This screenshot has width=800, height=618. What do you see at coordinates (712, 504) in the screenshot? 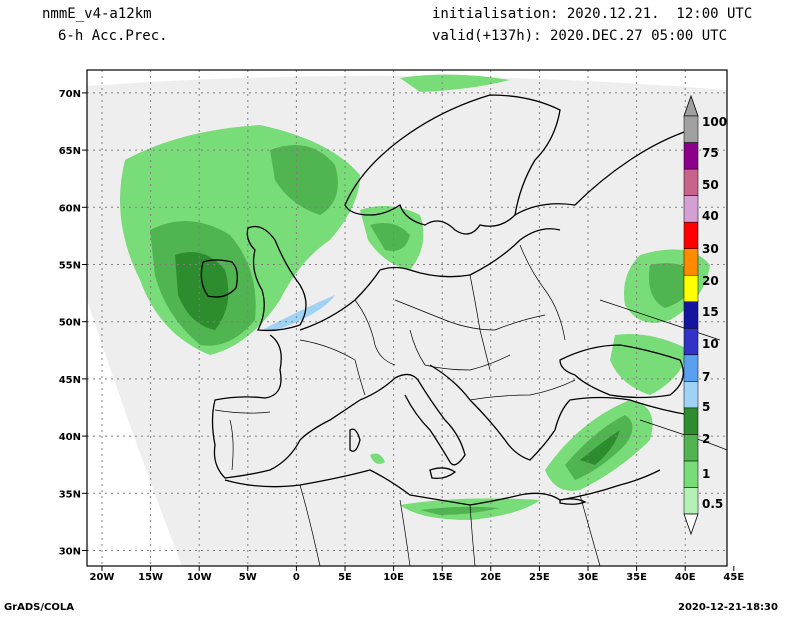
I see `colorbar-label: 0.5` at bounding box center [712, 504].